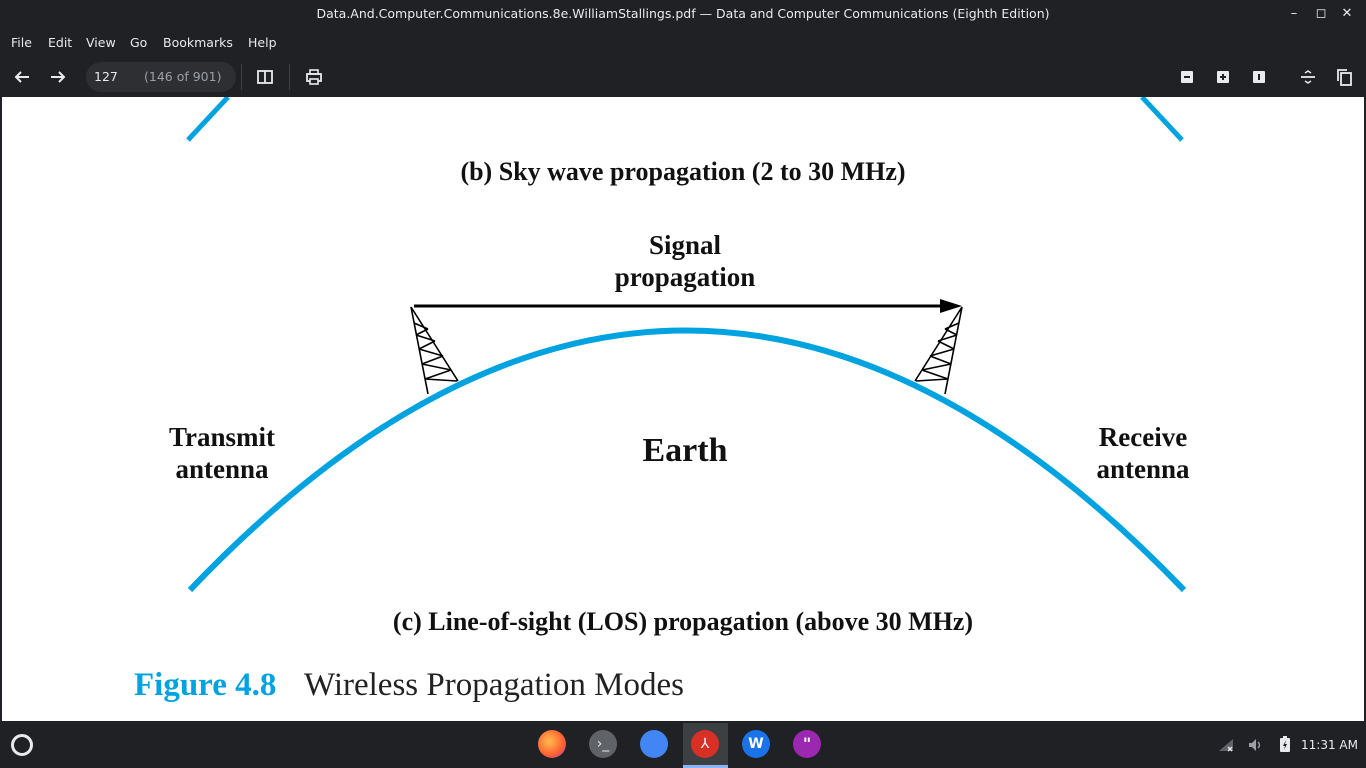 The width and height of the screenshot is (1366, 768). What do you see at coordinates (1143, 453) in the screenshot?
I see `receive-antenna-label: Receive antenna` at bounding box center [1143, 453].